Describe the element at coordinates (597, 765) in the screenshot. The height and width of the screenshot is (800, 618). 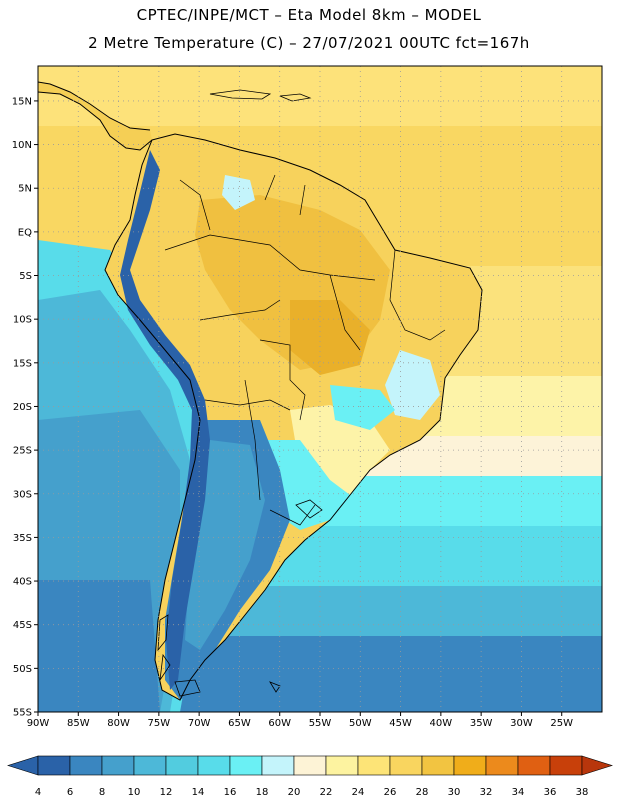
I see `colorbar-high-arrow` at that location.